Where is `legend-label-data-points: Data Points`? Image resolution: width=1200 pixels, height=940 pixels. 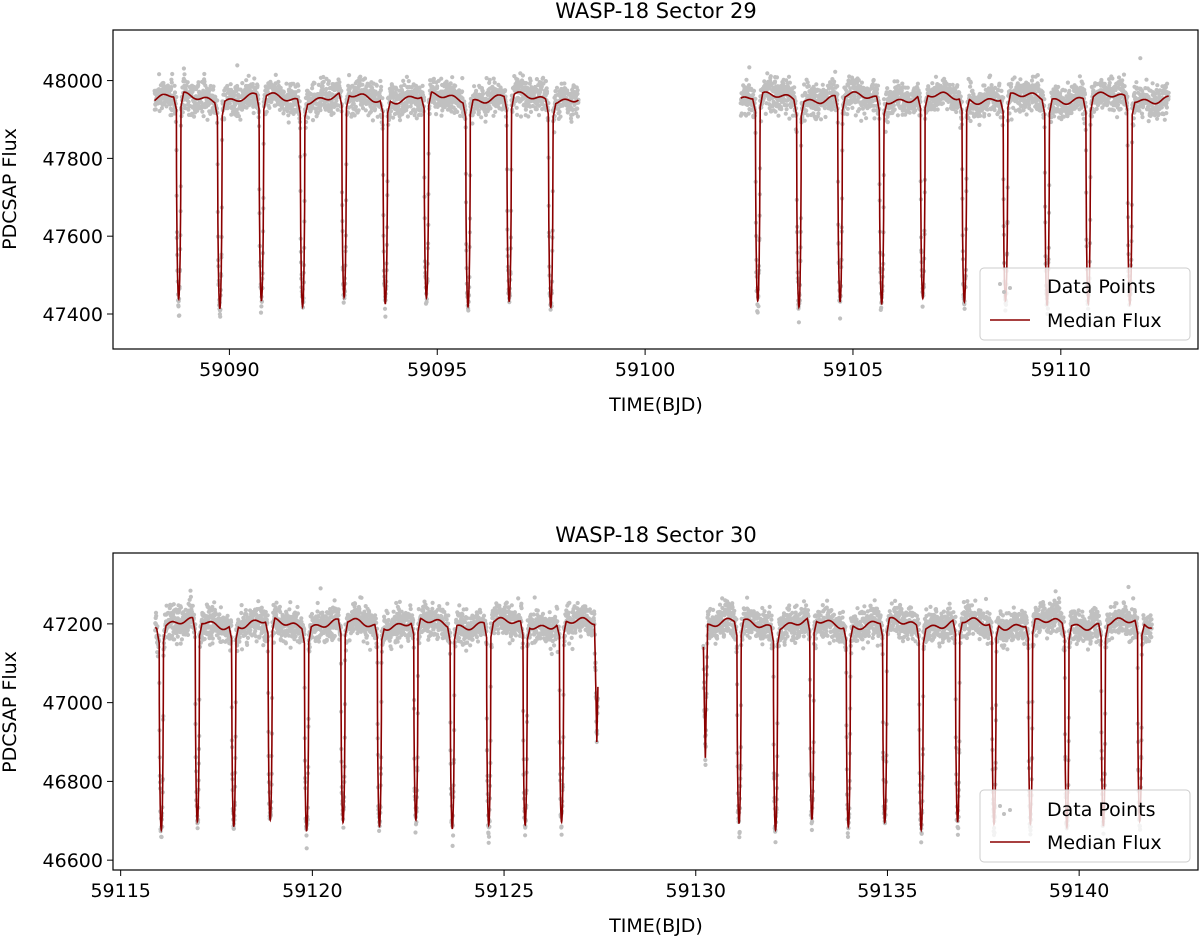 legend-label-data-points: Data Points is located at coordinates (1101, 287).